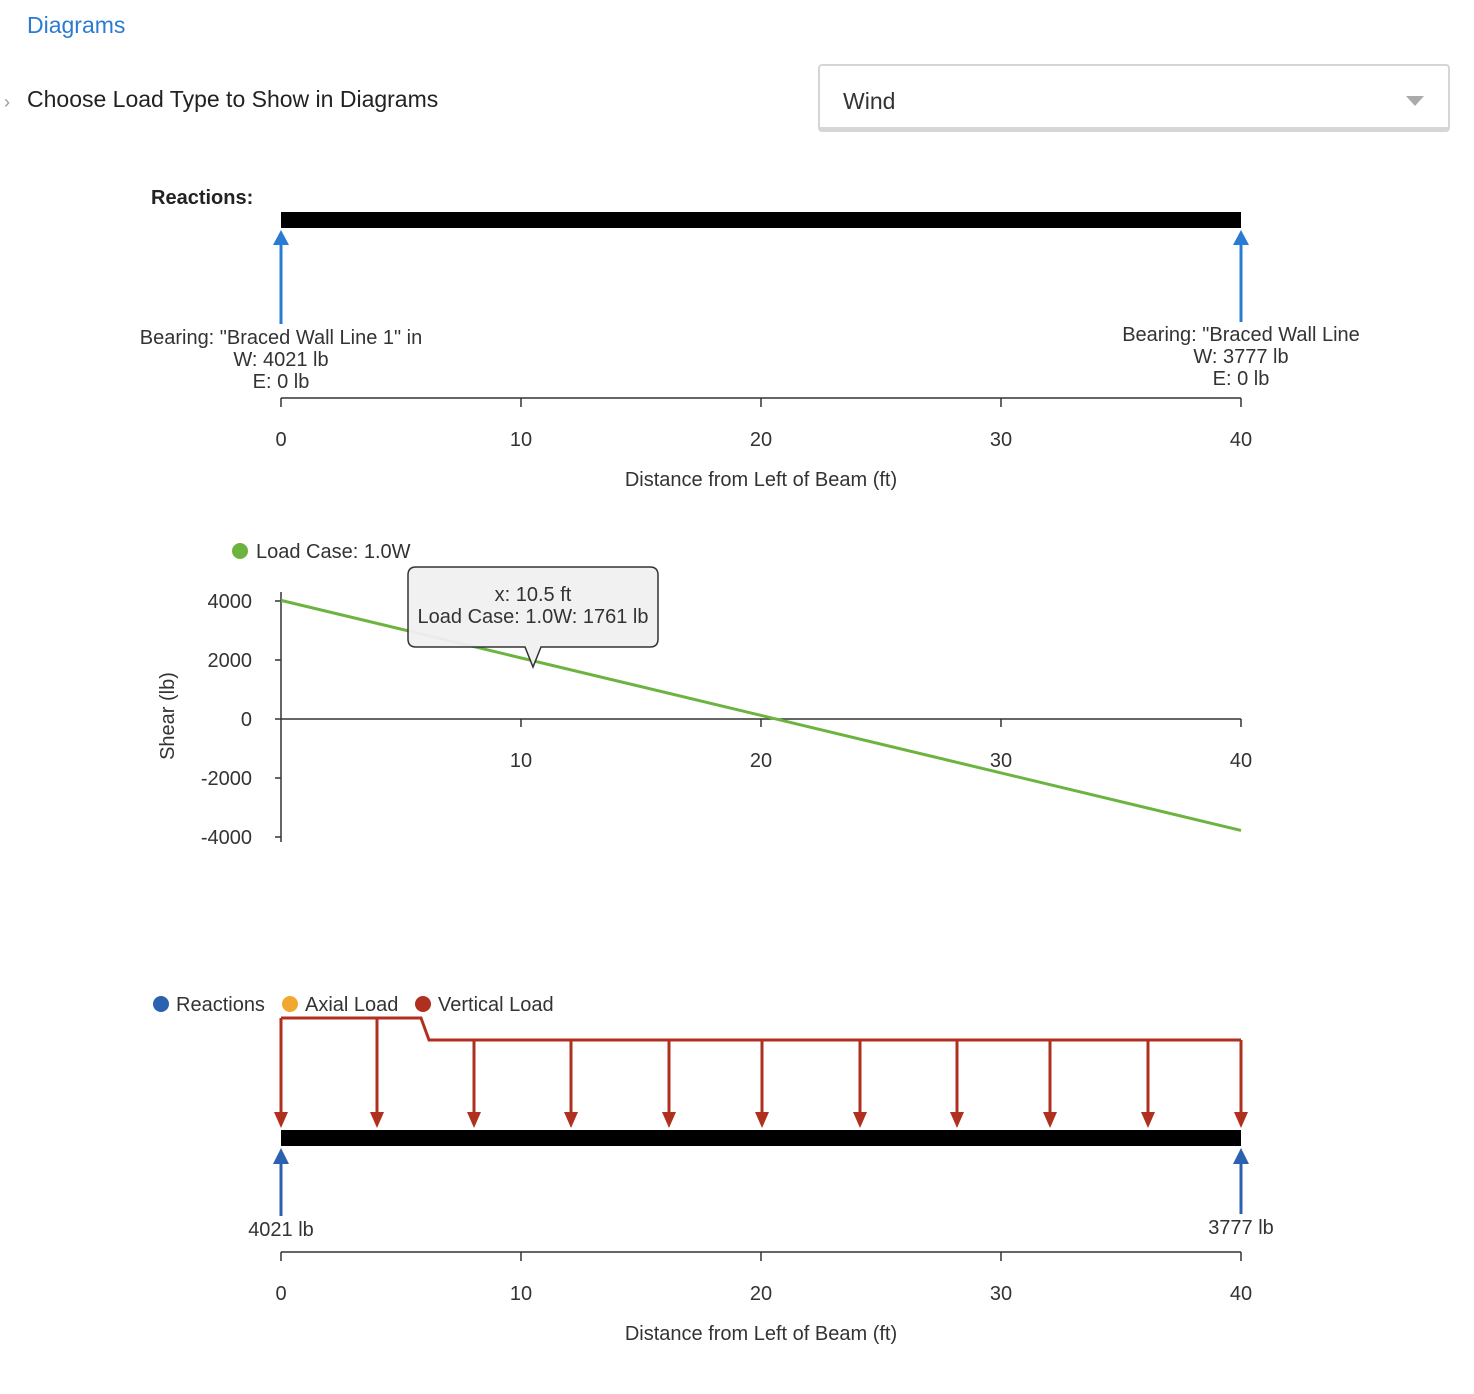 This screenshot has height=1394, width=1474. What do you see at coordinates (7, 102) in the screenshot?
I see `chevron-right-icon: ›` at bounding box center [7, 102].